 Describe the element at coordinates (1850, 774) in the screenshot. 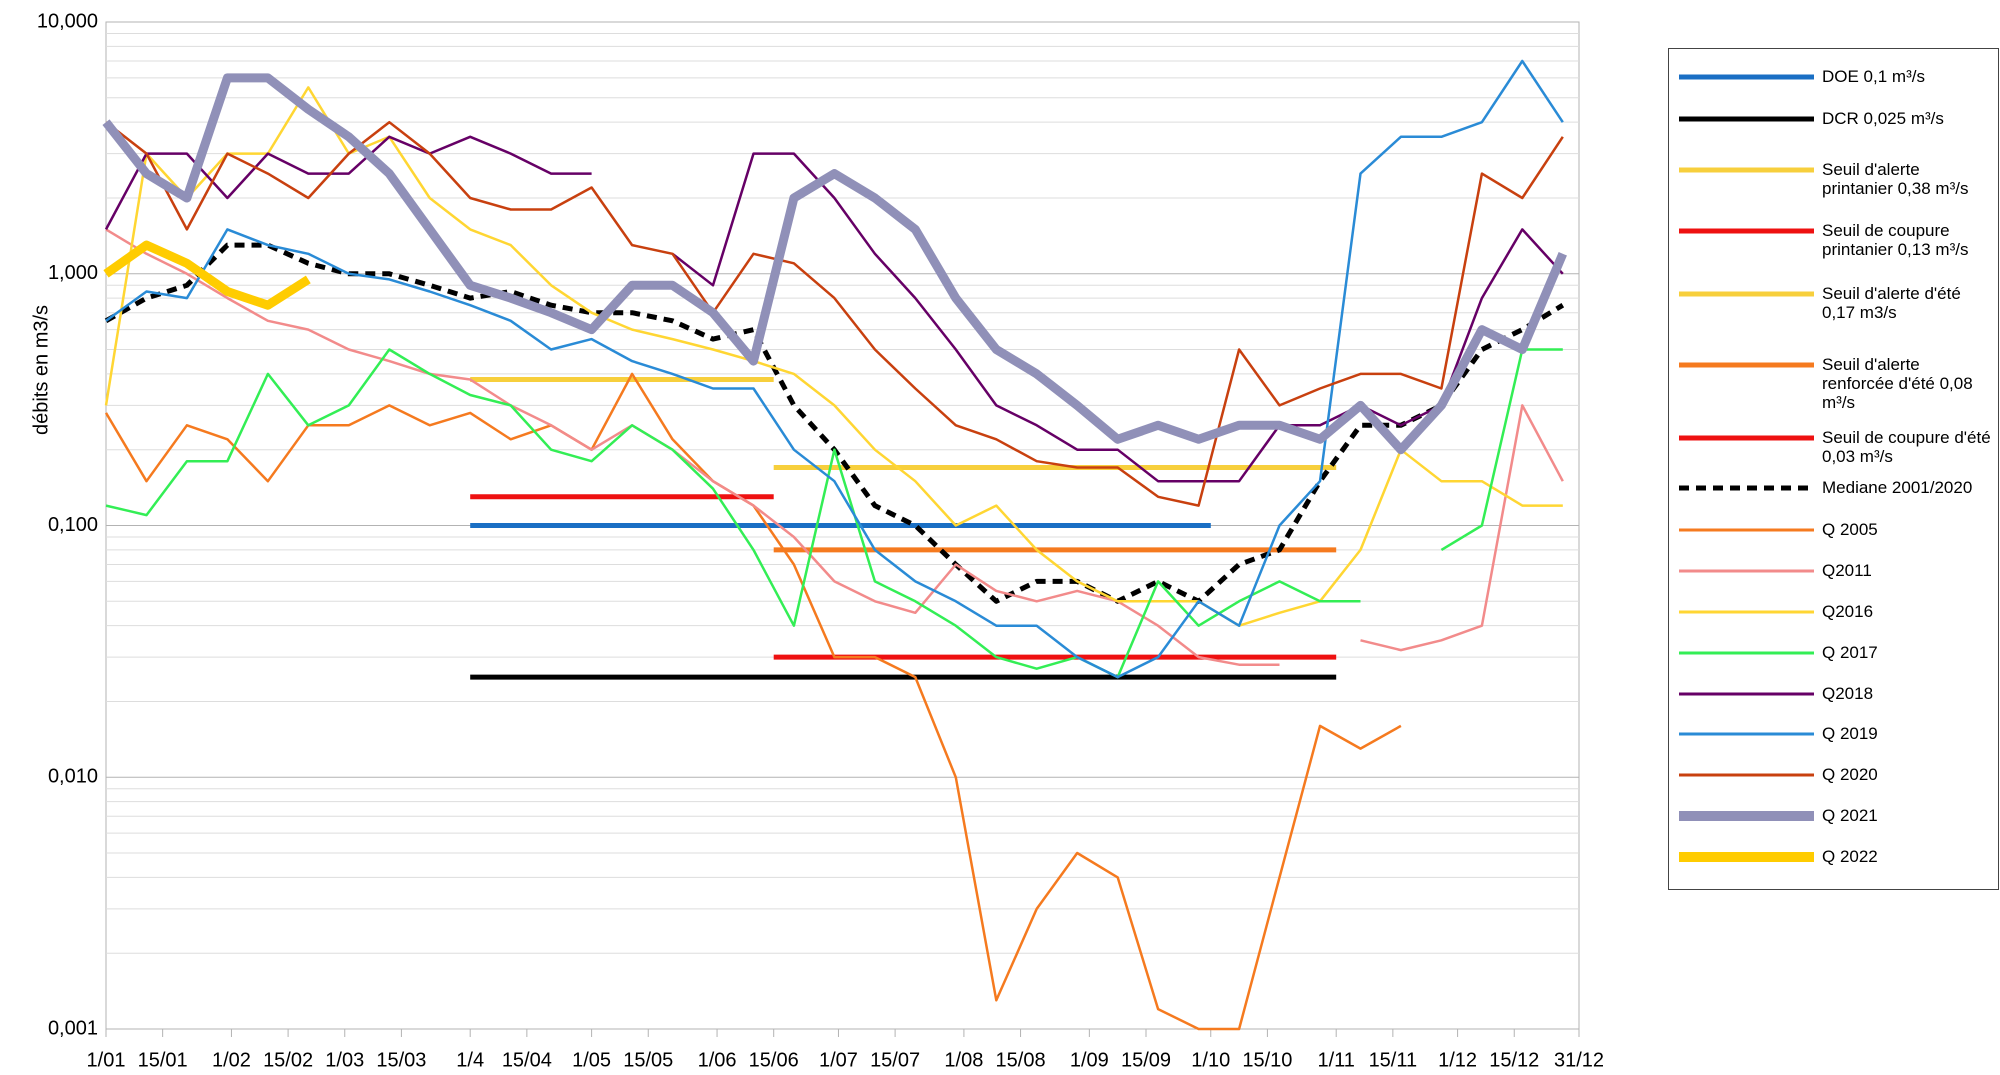

I see `legend-label: Q 2020` at that location.